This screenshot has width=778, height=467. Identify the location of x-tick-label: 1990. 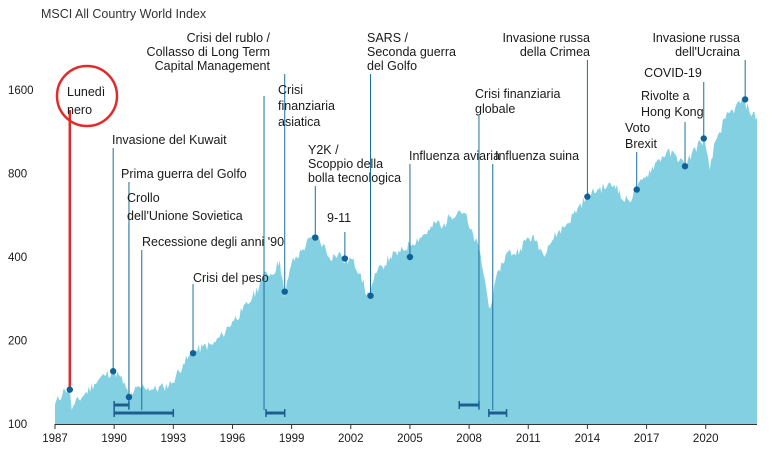
(114, 439).